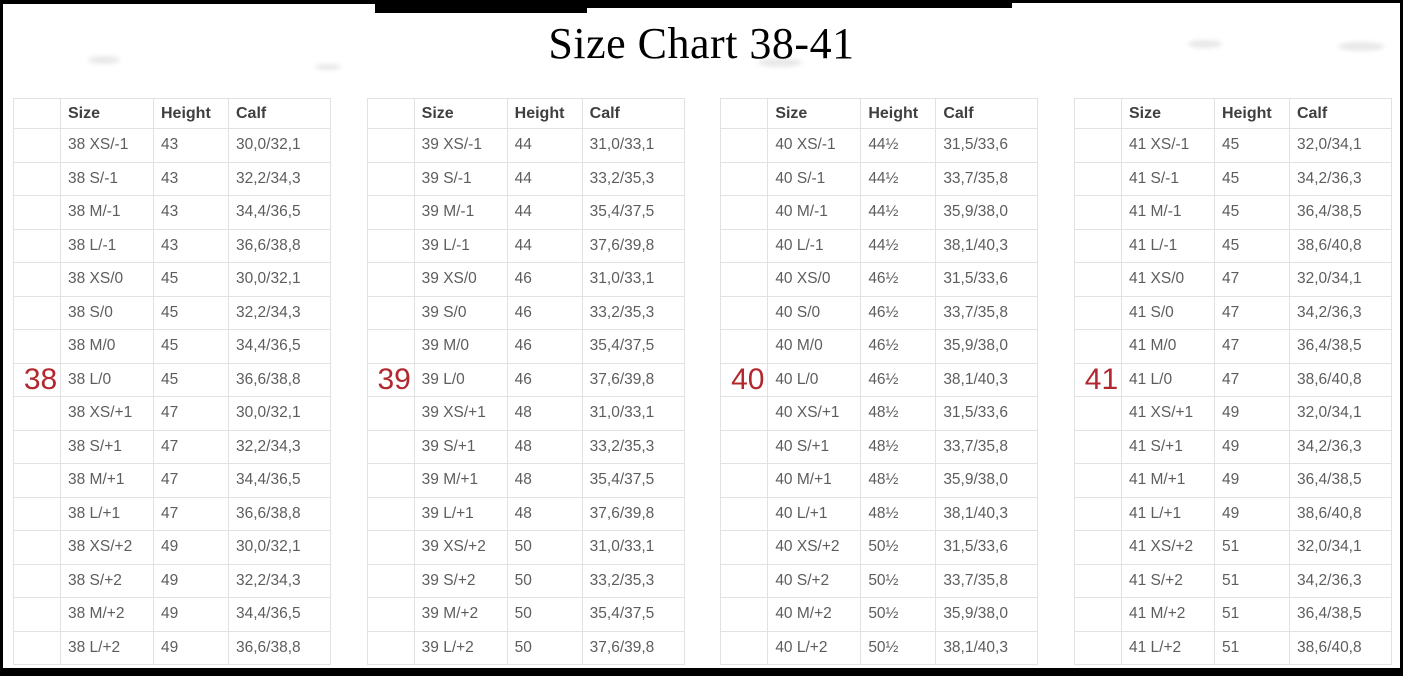 The width and height of the screenshot is (1403, 676). What do you see at coordinates (279, 413) in the screenshot?
I see `calf-cell: 30,0/32,1` at bounding box center [279, 413].